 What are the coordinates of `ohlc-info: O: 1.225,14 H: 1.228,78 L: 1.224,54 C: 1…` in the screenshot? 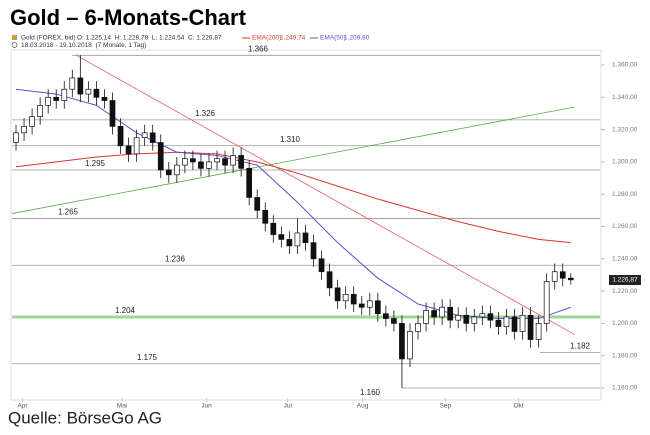 It's located at (149, 38).